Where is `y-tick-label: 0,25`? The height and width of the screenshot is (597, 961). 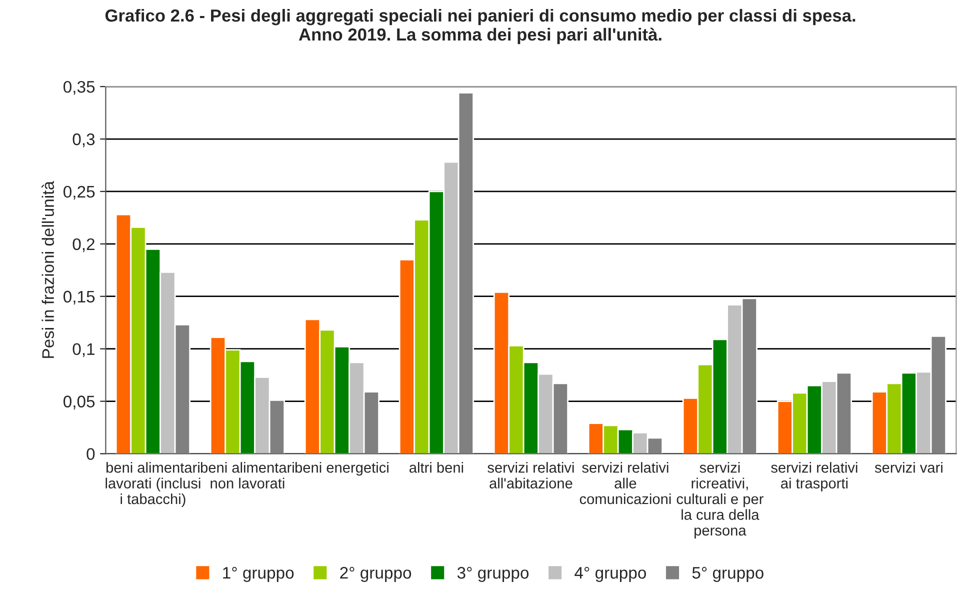 y-tick-label: 0,25 is located at coordinates (79, 193).